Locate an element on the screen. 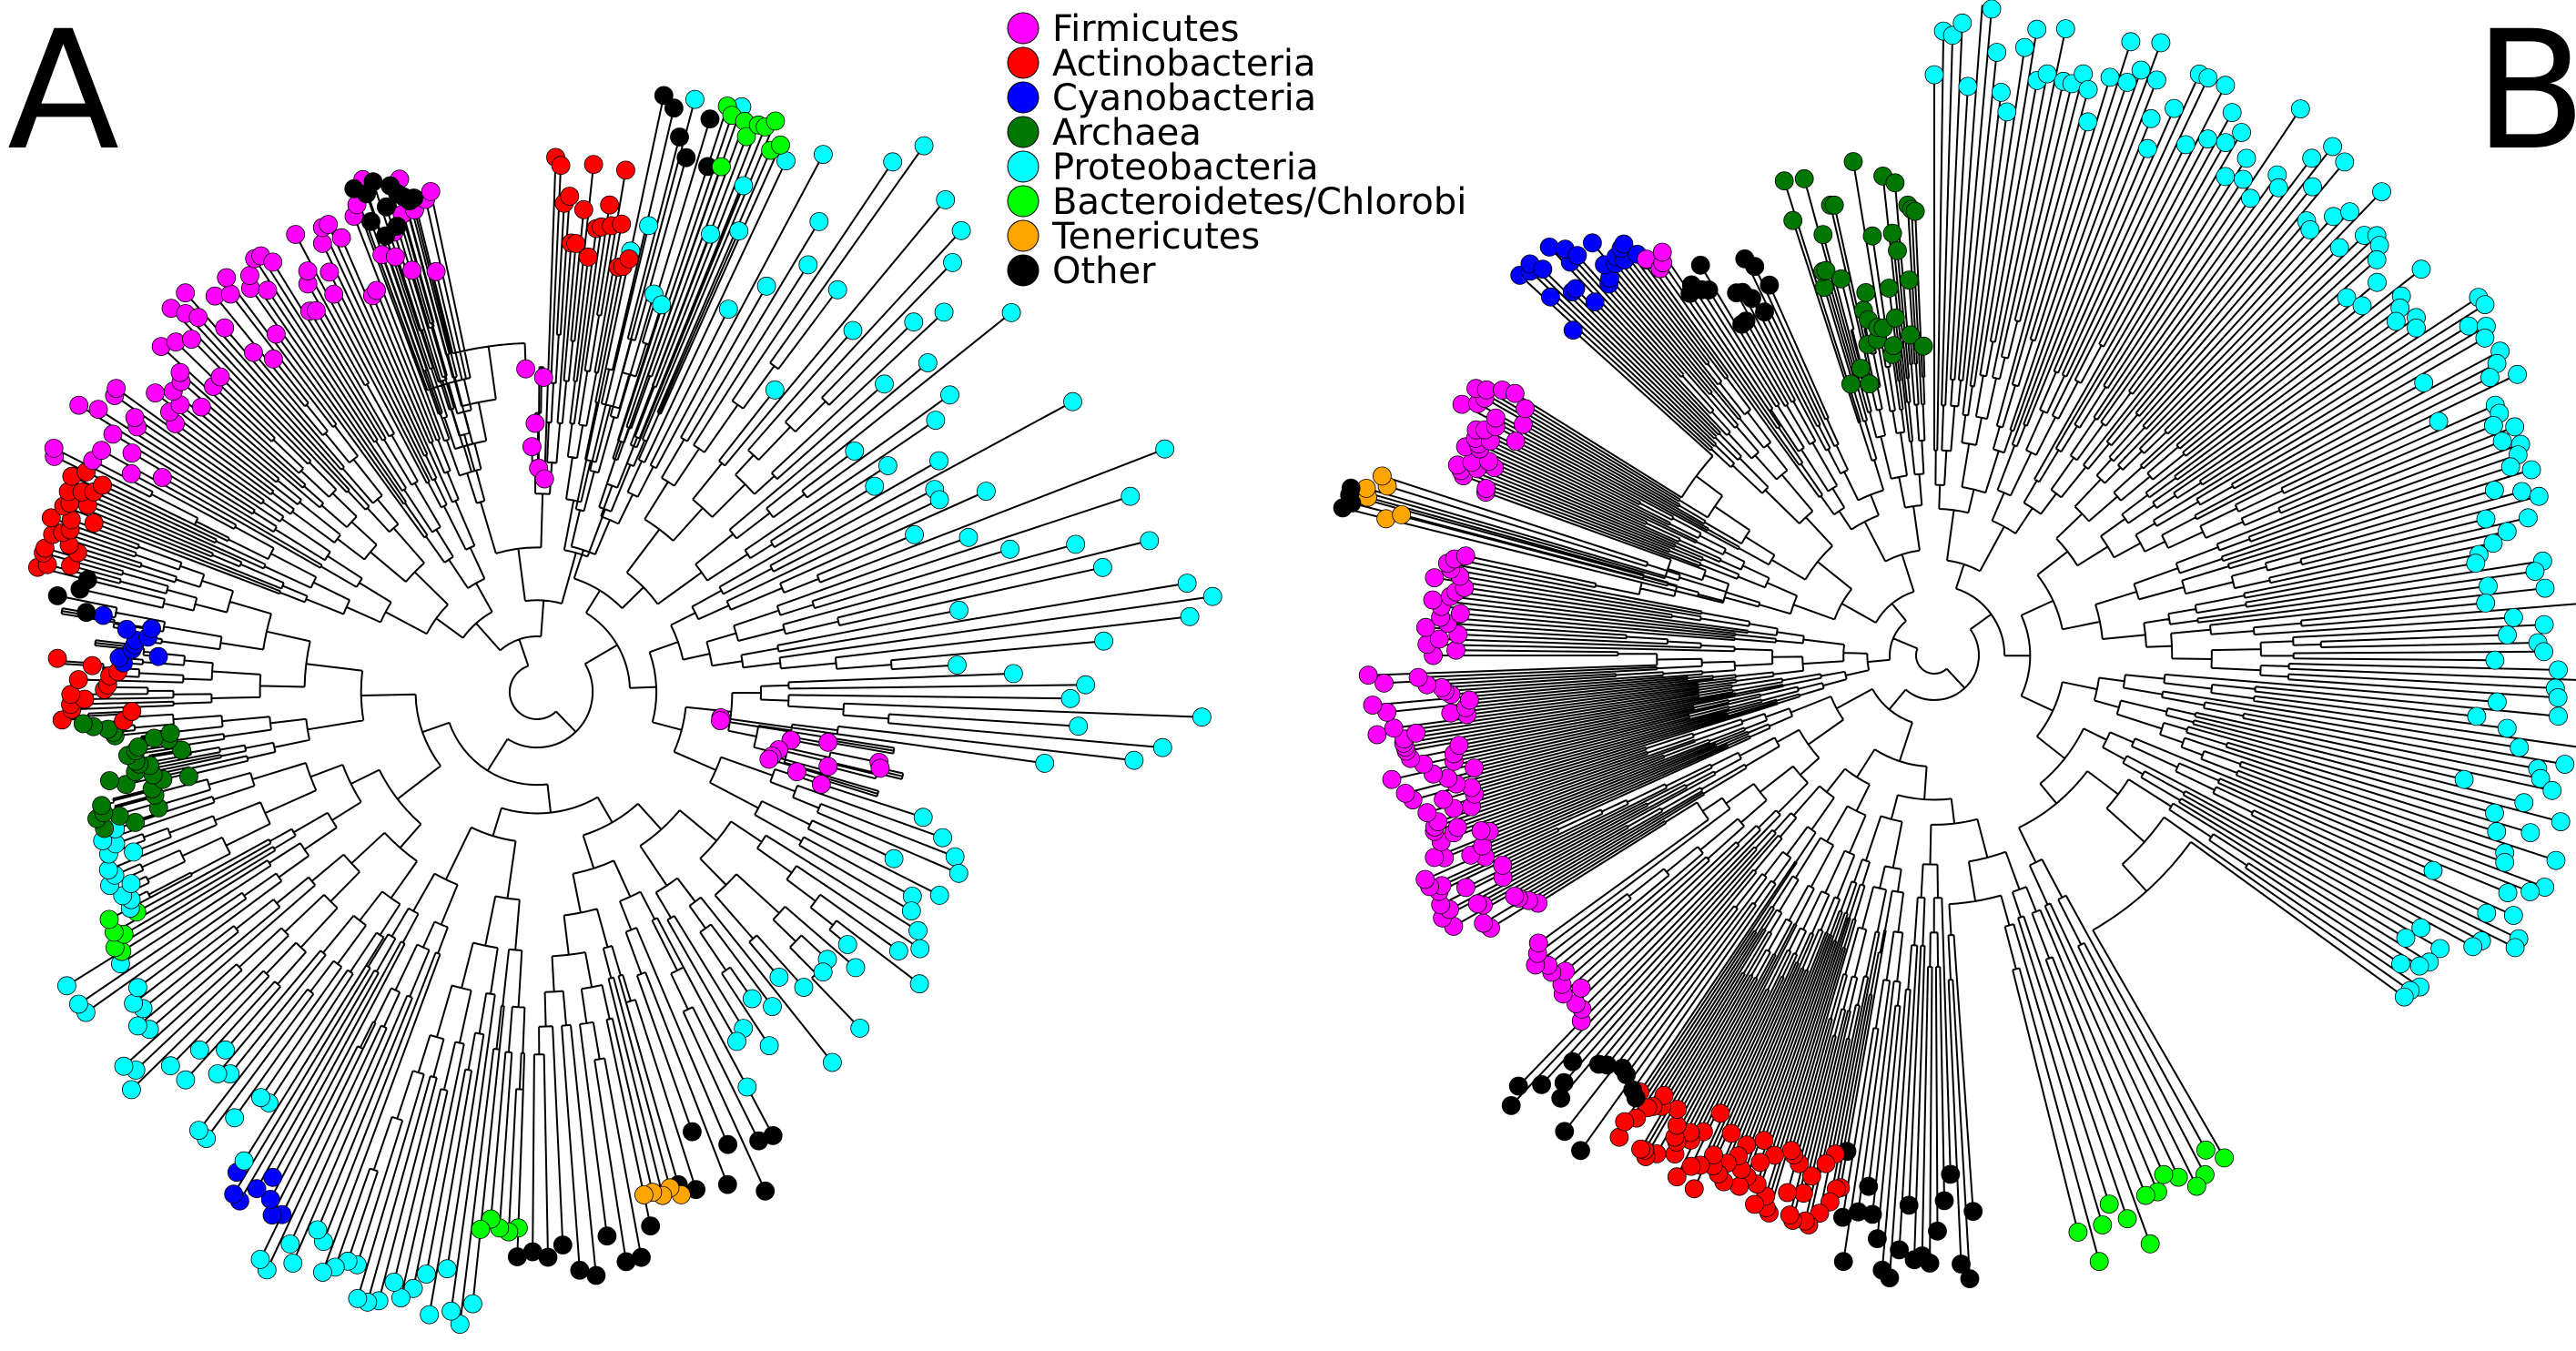  legend-label-actinobacteria: Actinobacteria is located at coordinates (1184, 64).